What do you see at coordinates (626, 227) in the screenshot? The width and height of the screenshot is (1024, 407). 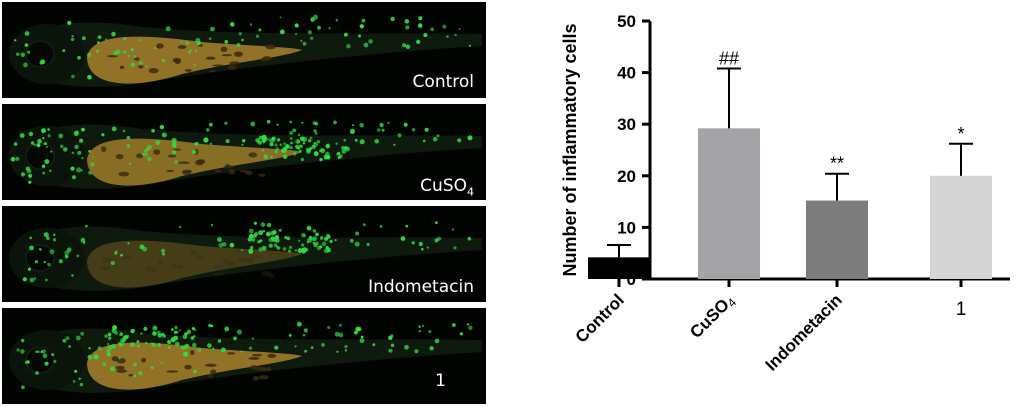 I see `y-tick-label: 10` at bounding box center [626, 227].